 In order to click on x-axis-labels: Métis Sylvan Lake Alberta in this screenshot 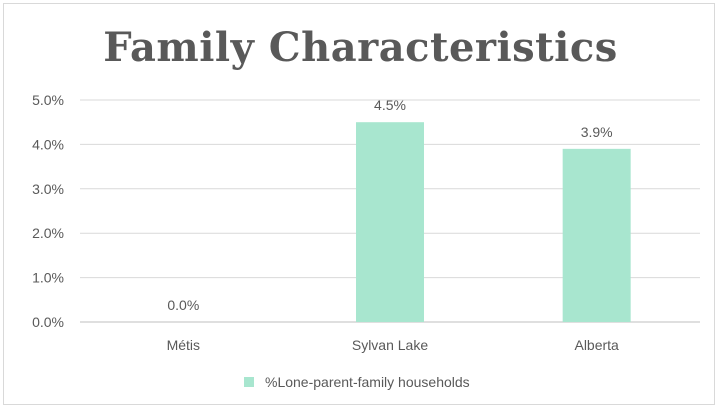, I will do `click(393, 345)`.